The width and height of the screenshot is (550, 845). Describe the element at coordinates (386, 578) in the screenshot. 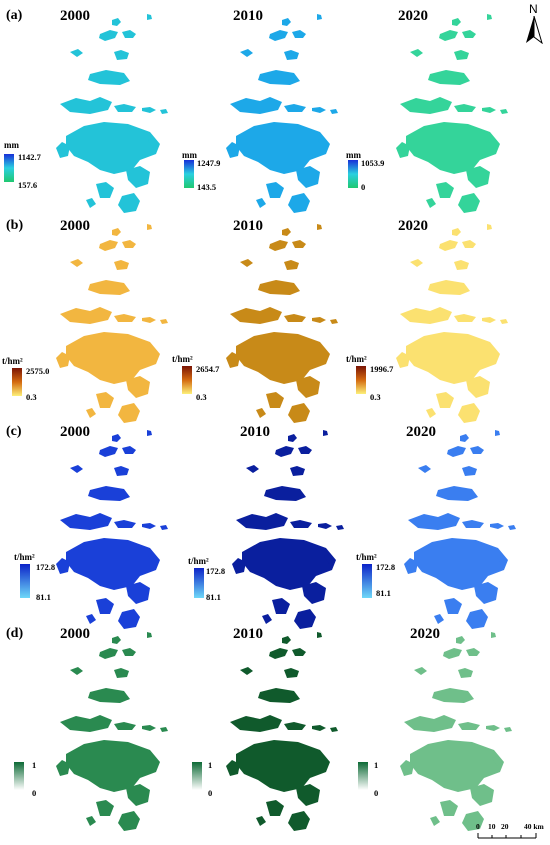

I see `legend-c-3: t/hm² 172.8 81.1` at that location.